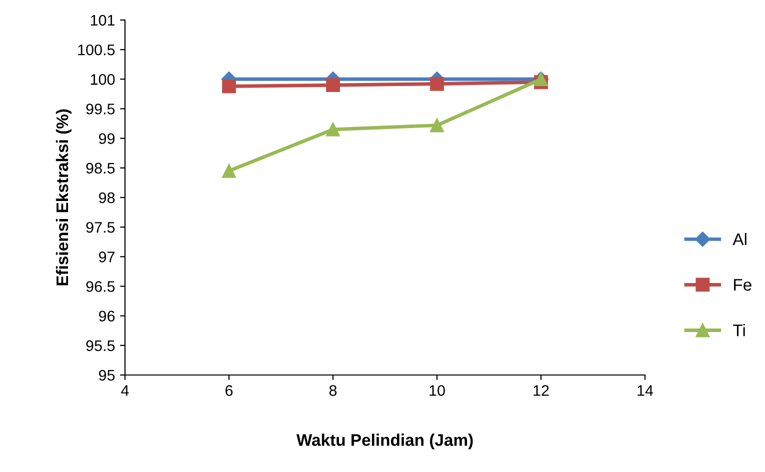 The height and width of the screenshot is (472, 765). Describe the element at coordinates (100, 227) in the screenshot. I see `y-tick-label: 97.5` at that location.